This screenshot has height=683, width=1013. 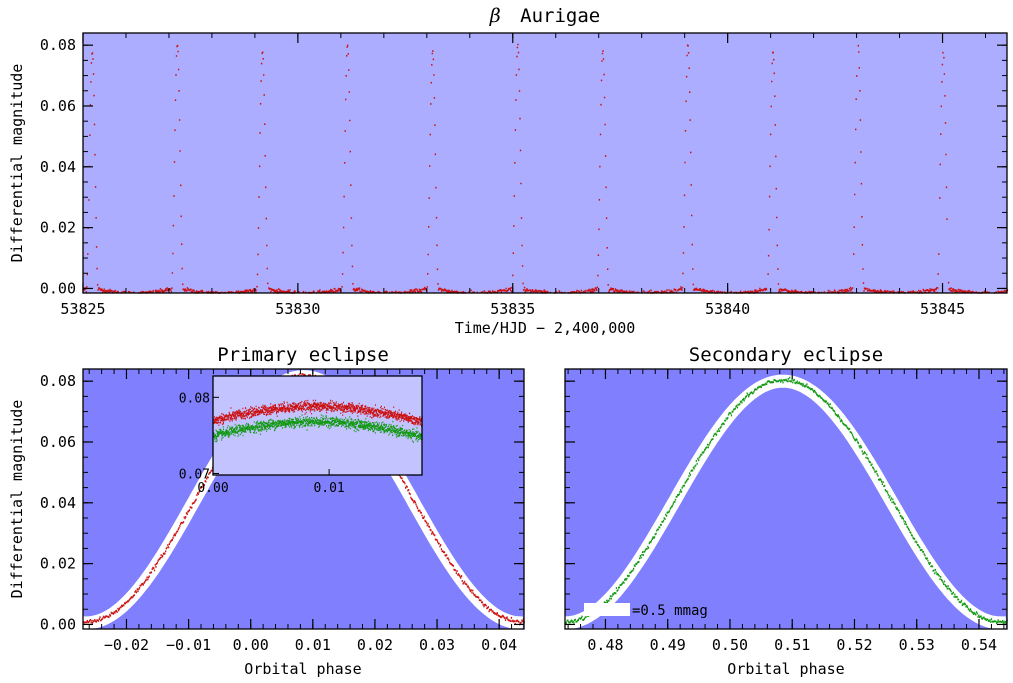 What do you see at coordinates (212, 488) in the screenshot?
I see `inset-x-tick-label: 0.00` at bounding box center [212, 488].